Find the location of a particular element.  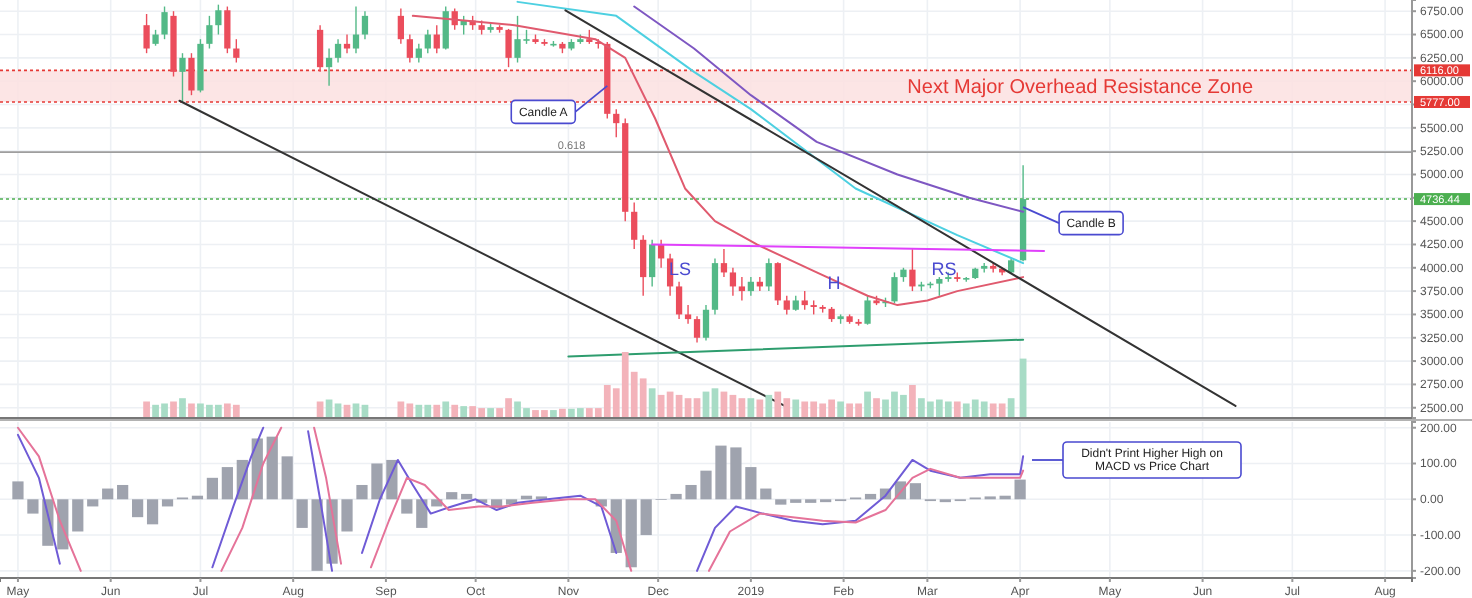

band-label: Next Major Overhead Resistance Zone is located at coordinates (1080, 88).